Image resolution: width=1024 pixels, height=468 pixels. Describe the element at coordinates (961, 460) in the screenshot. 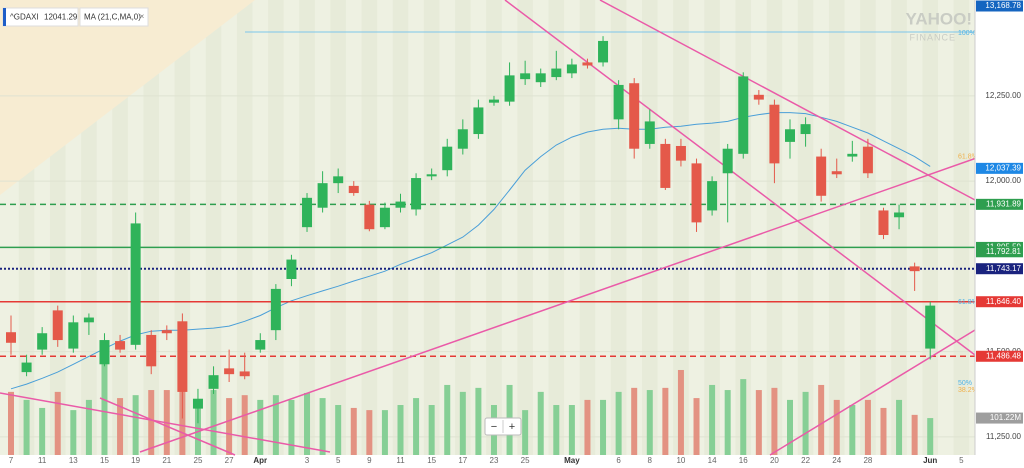

I see `x-tick-label: 5` at that location.